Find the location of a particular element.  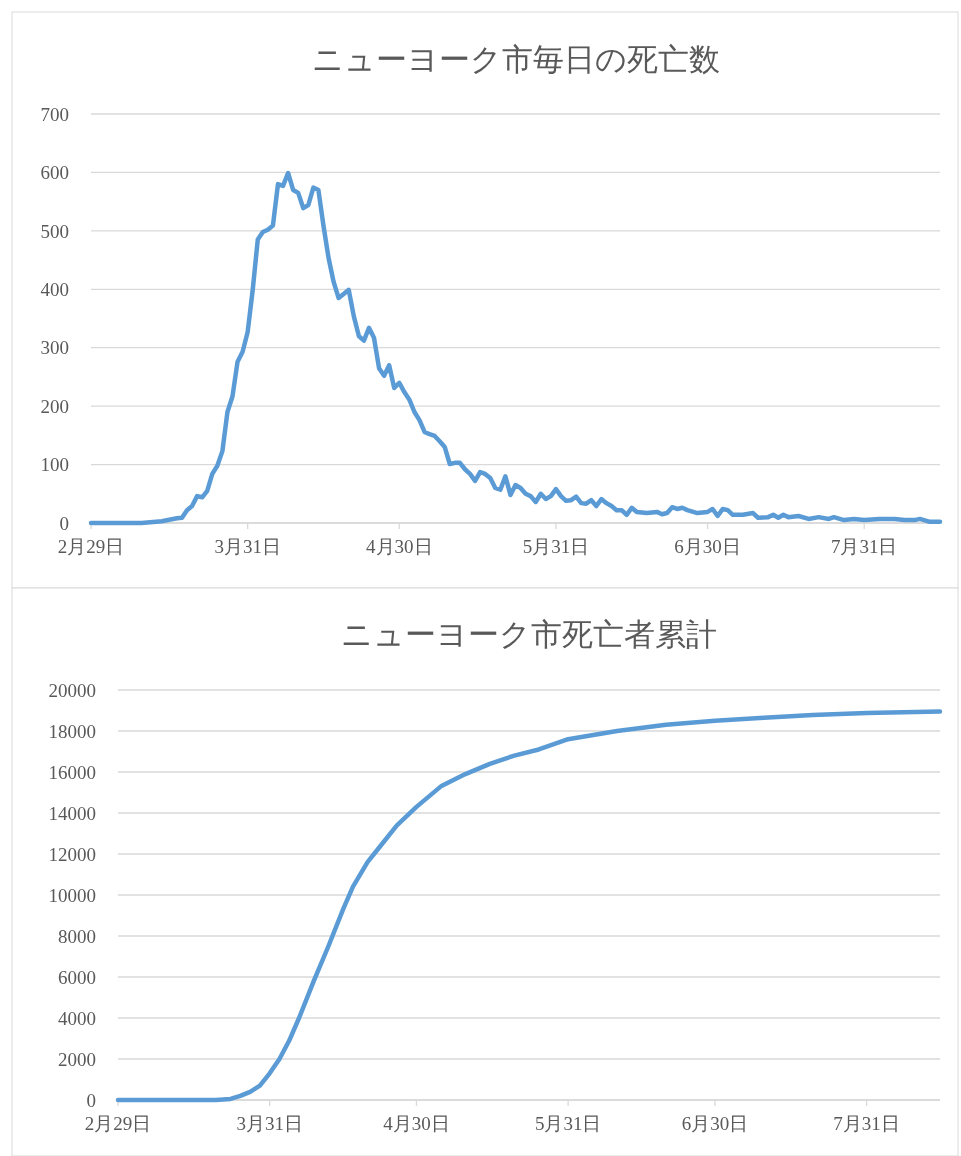

y-tick-label: 8000 is located at coordinates (77, 936).